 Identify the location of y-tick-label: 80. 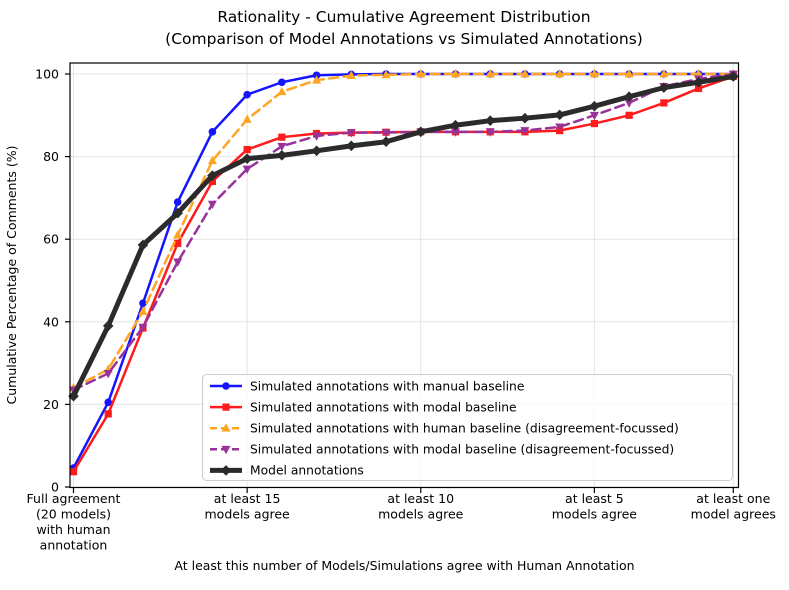
(51, 156).